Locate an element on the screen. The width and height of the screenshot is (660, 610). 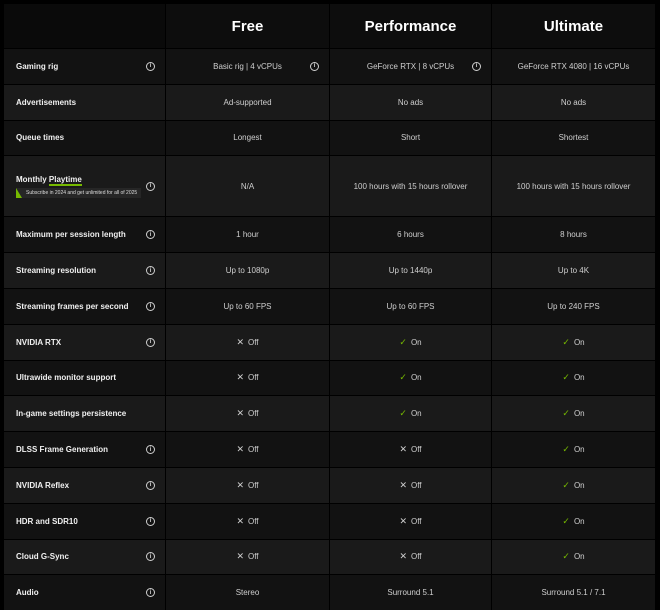
header-blank is located at coordinates (85, 26).